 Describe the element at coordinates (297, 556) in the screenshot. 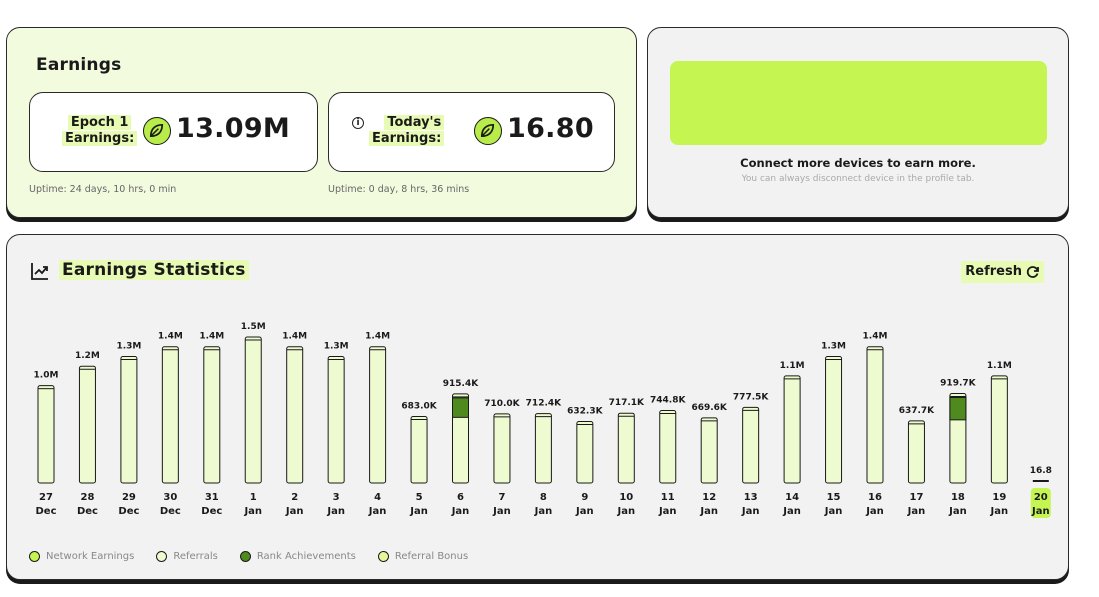

I see `legend-item-rank: Rank Achievements` at that location.